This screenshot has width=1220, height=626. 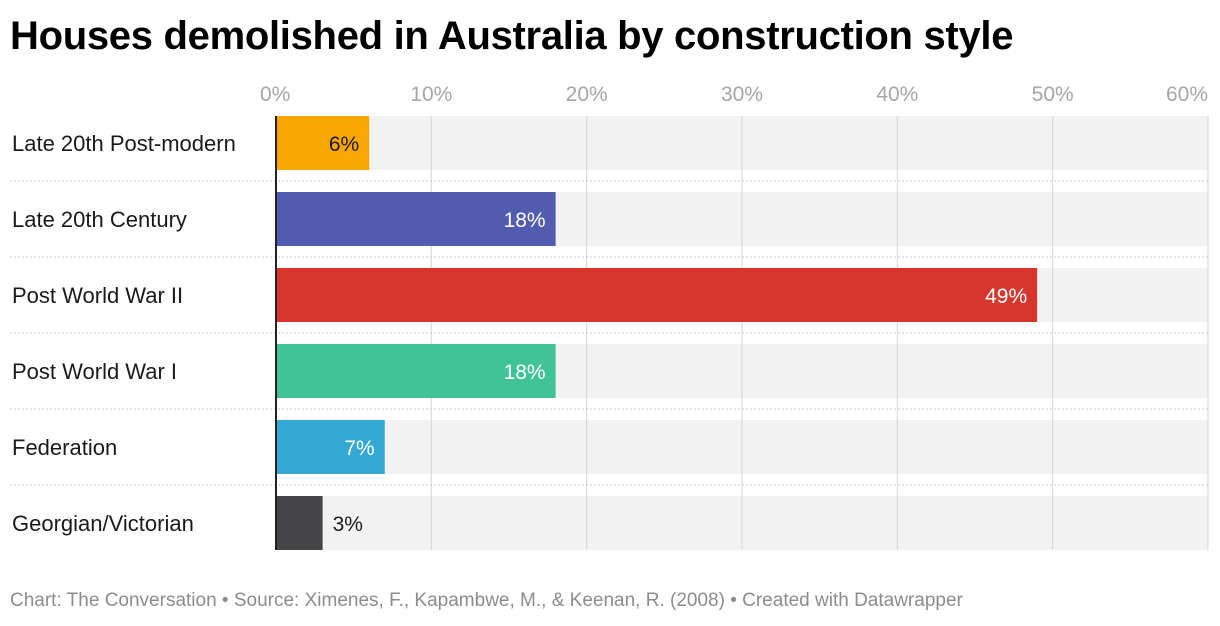 What do you see at coordinates (742, 94) in the screenshot?
I see `x-tick-label: 30%` at bounding box center [742, 94].